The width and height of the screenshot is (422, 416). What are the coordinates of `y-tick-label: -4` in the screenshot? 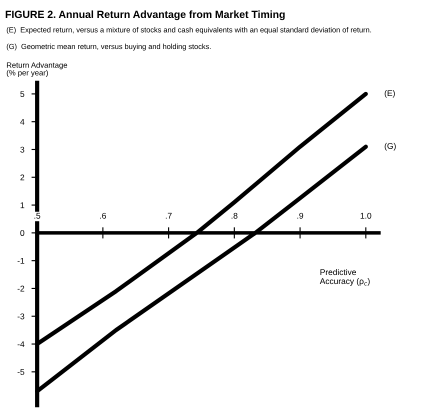 It's located at (21, 344).